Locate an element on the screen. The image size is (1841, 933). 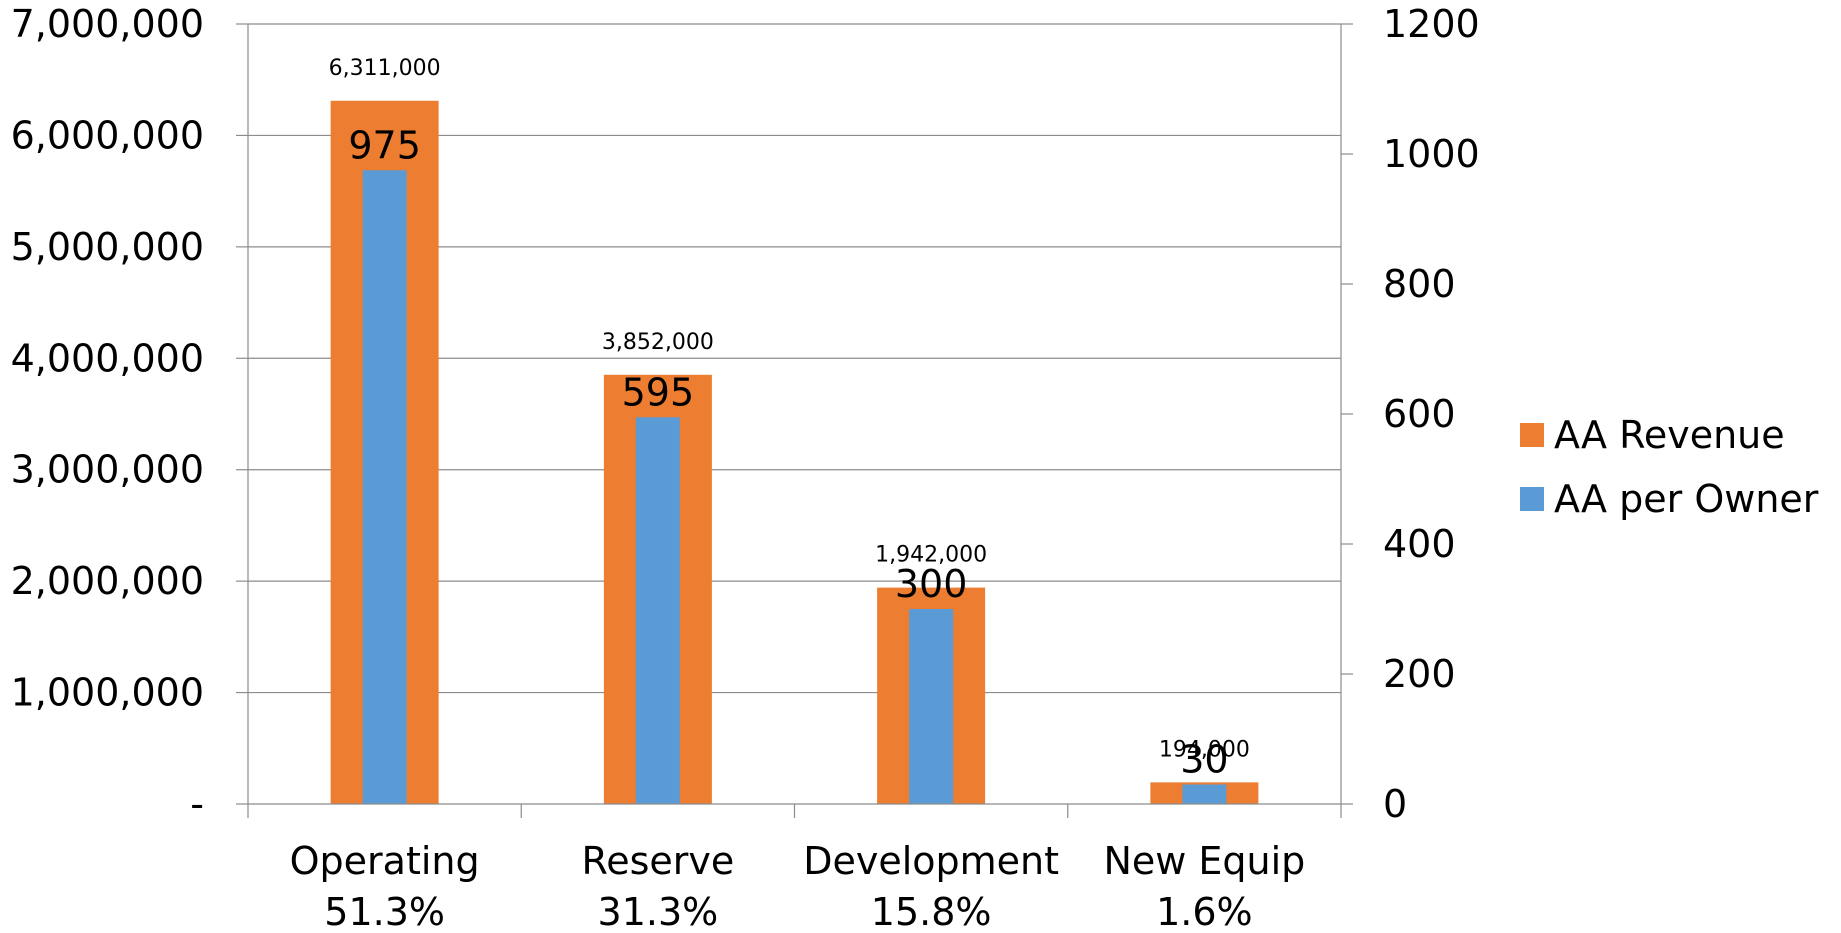
category-subtitle: 31.3% is located at coordinates (658, 911).